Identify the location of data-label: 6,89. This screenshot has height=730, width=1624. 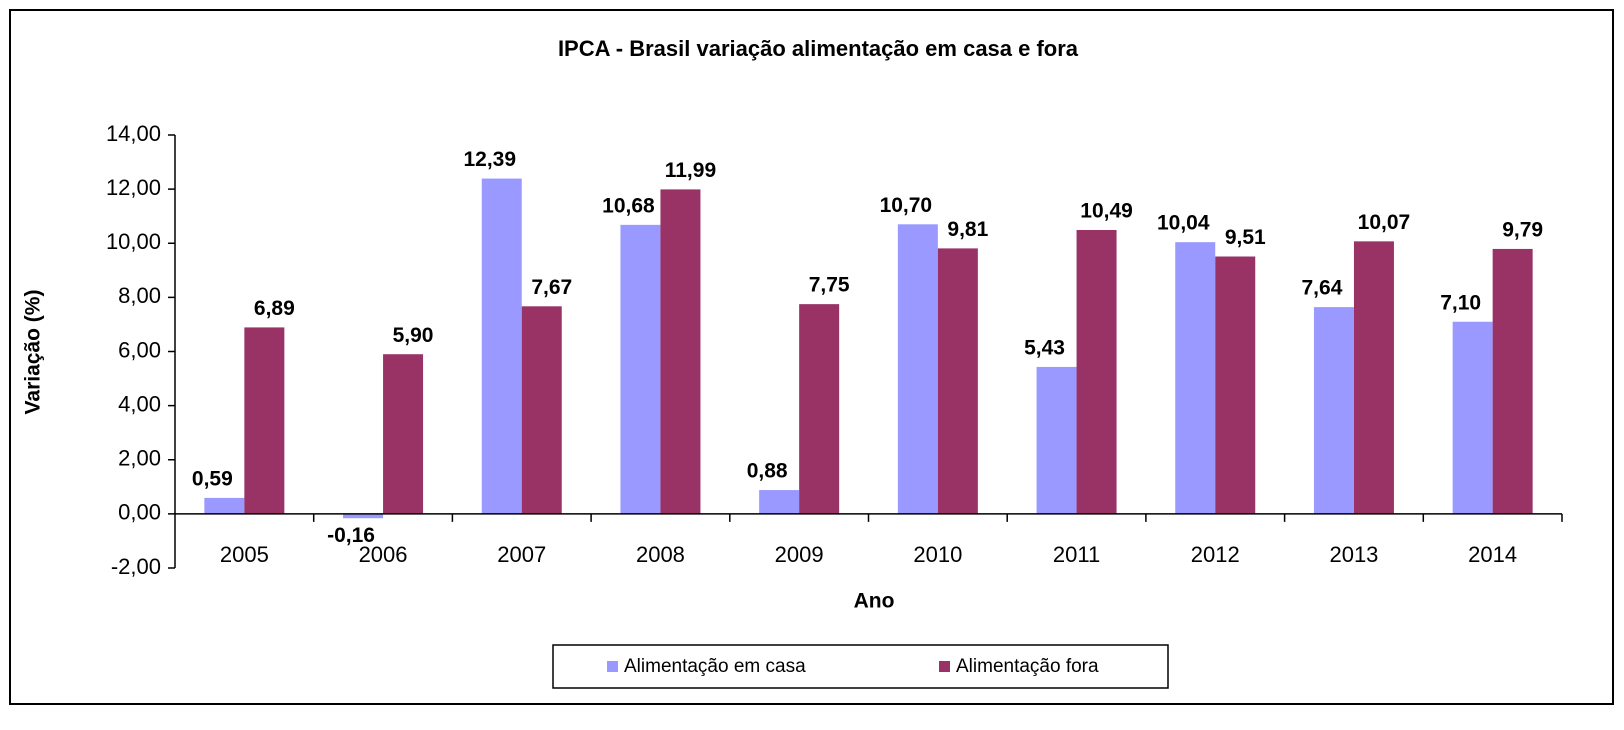
(274, 308).